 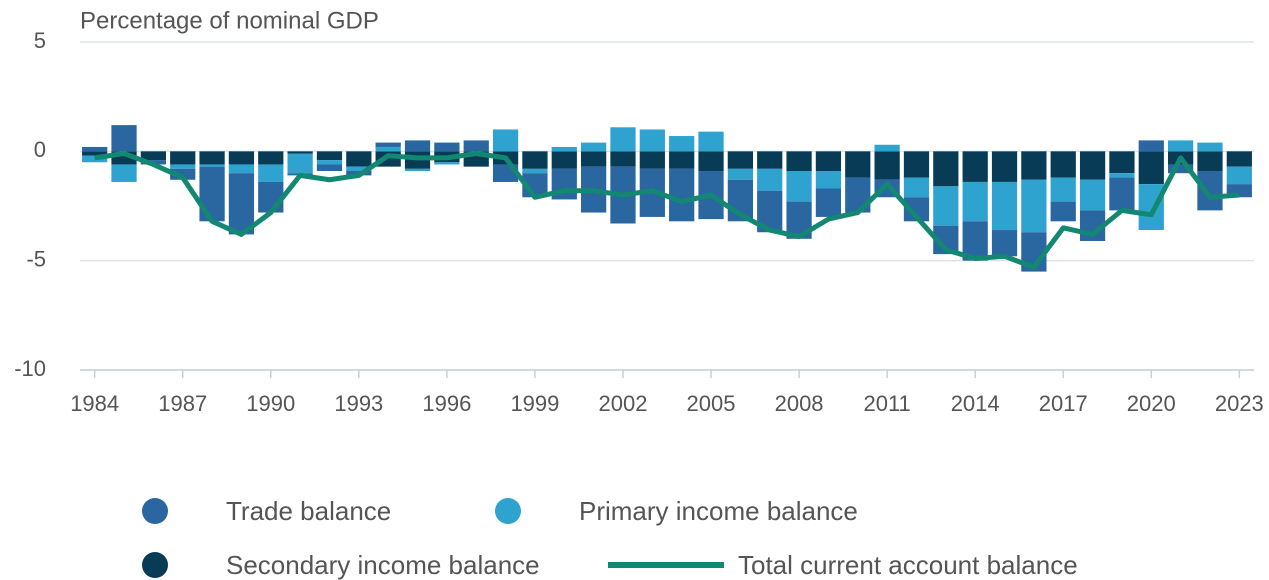 I want to click on x-tick-label: 2014, so click(x=975, y=403).